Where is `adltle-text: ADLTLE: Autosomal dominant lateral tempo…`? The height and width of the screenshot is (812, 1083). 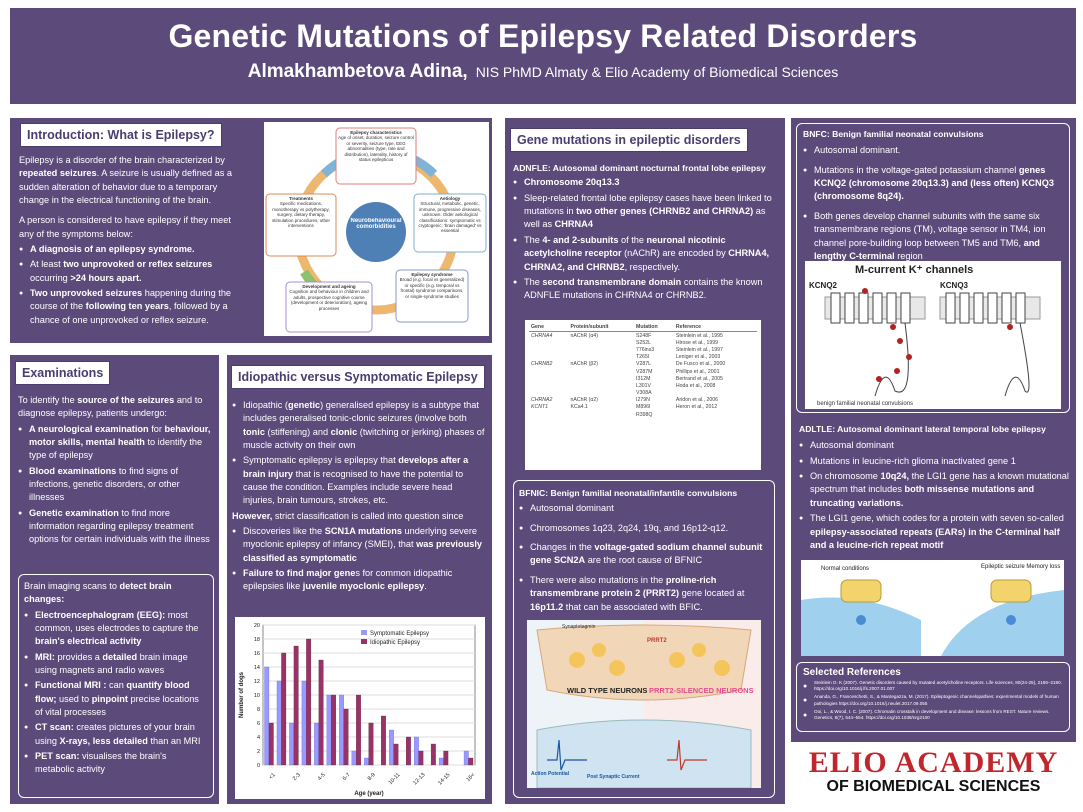 adltle-text: ADLTLE: Autosomal dominant lateral tempo… is located at coordinates (934, 487).